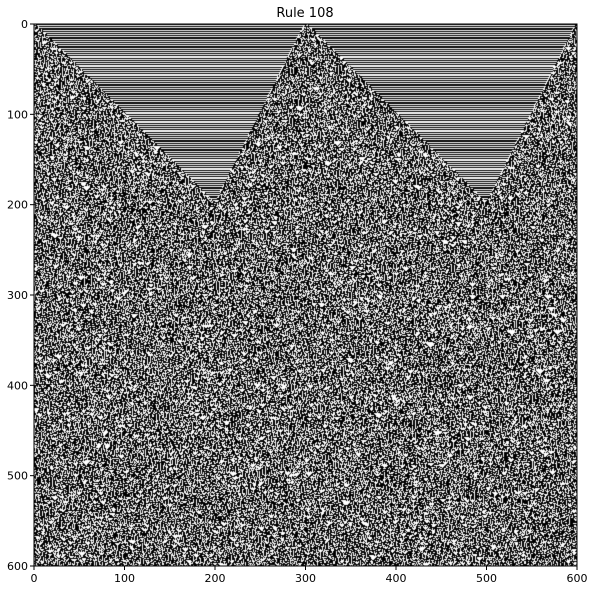 This screenshot has width=593, height=590. Describe the element at coordinates (396, 578) in the screenshot. I see `x-tick-label: 400` at that location.